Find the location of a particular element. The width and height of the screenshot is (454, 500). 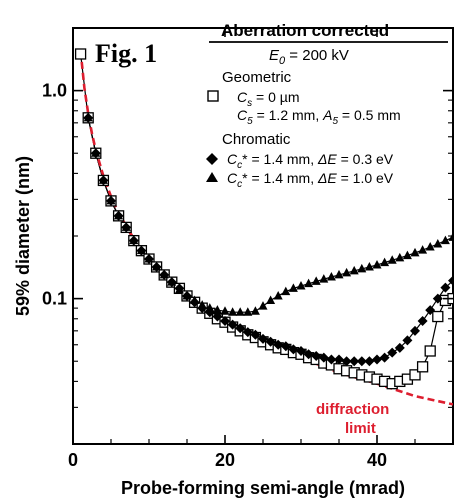

x-tick-label: 0 is located at coordinates (73, 460).